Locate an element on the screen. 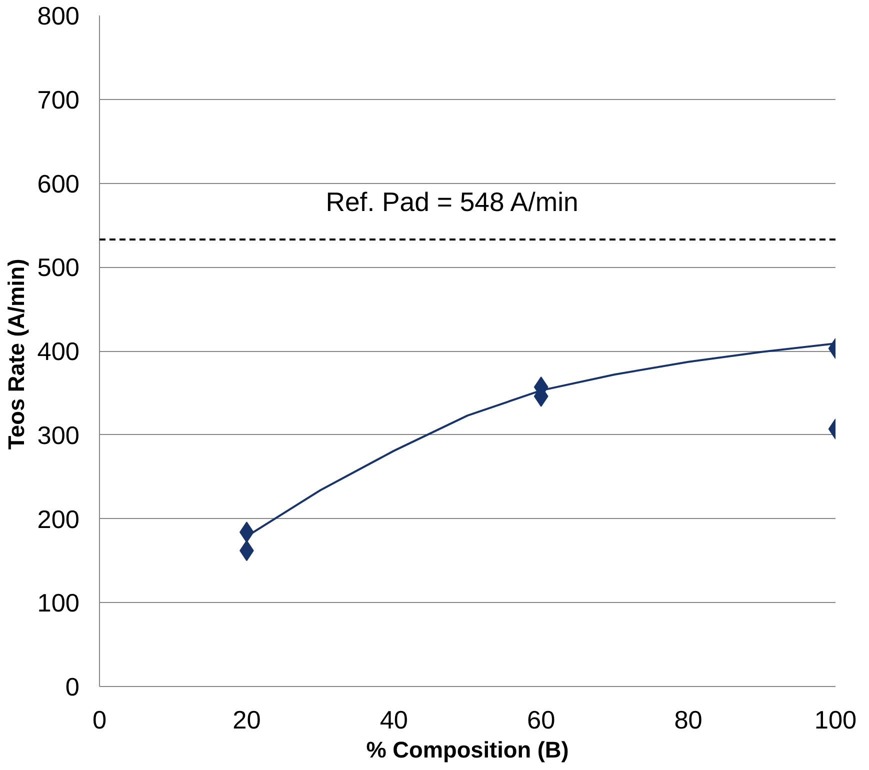  y-tick-label: 600 is located at coordinates (58, 184).